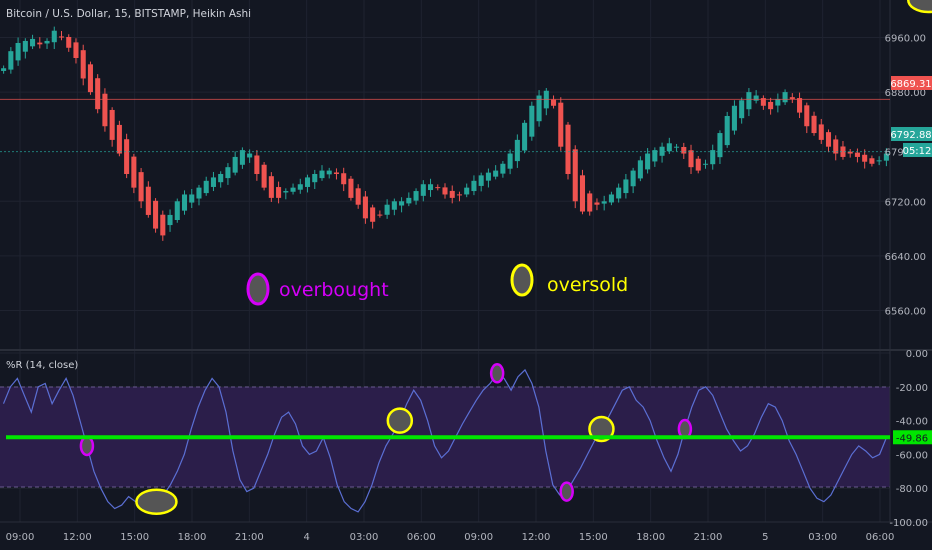 The image size is (932, 550). What do you see at coordinates (497, 373) in the screenshot?
I see `overbought-marker` at bounding box center [497, 373].